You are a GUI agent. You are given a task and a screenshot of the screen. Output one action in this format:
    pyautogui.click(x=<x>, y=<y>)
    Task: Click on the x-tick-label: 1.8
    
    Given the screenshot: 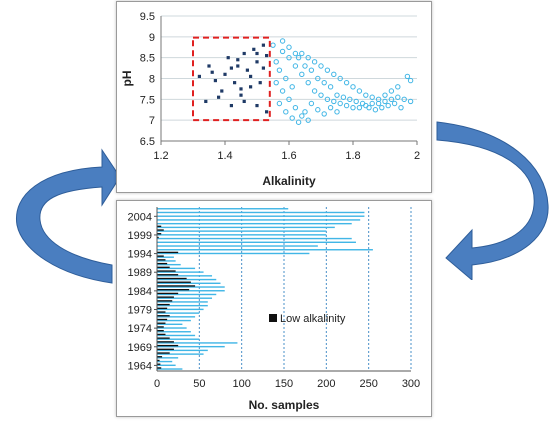 What is the action you would take?
    pyautogui.click(x=352, y=156)
    